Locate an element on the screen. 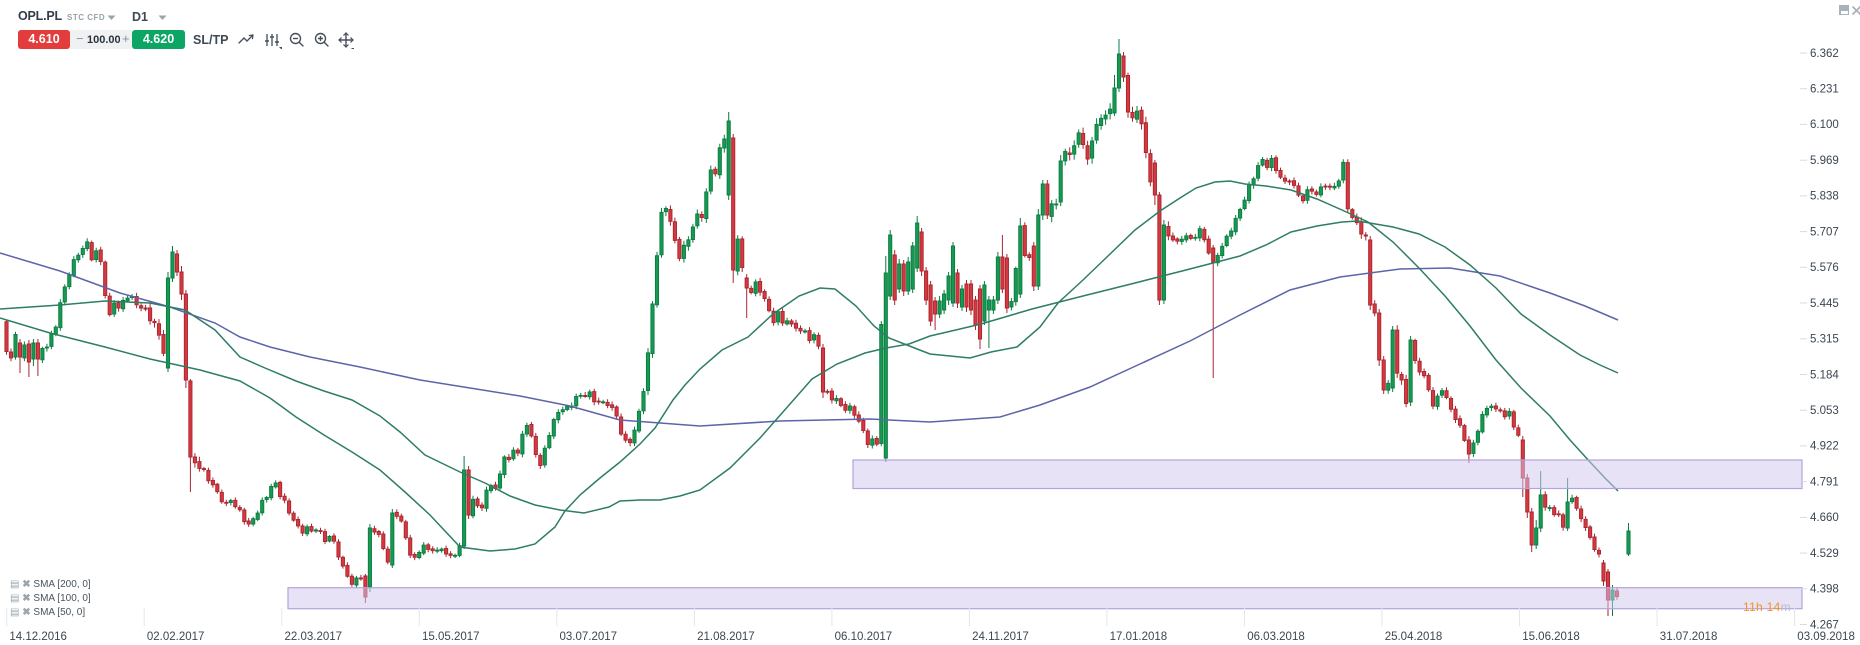  svg-text: 5.707 is located at coordinates (1824, 232).